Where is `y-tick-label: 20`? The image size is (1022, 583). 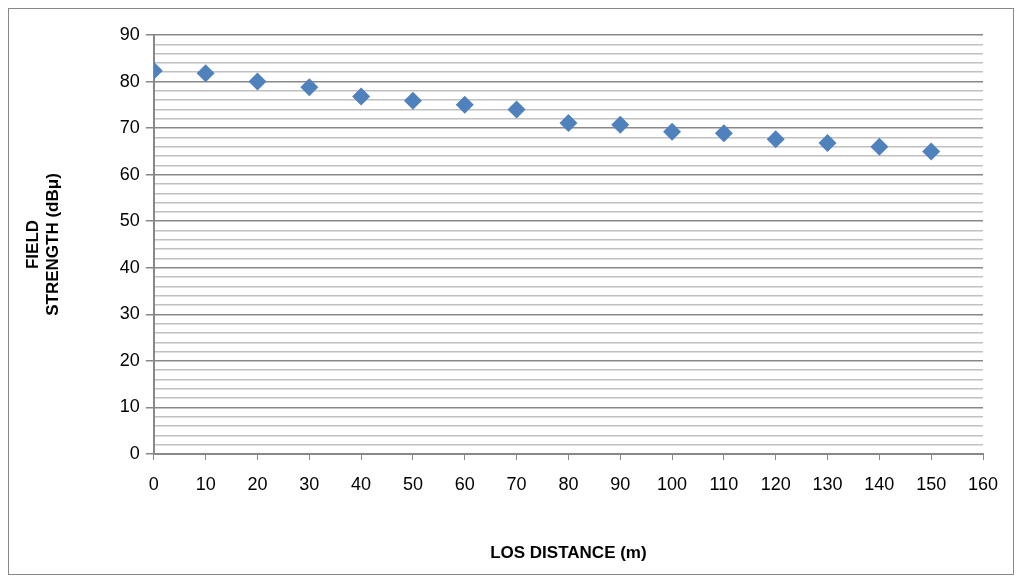
y-tick-label: 20 is located at coordinates (129, 359).